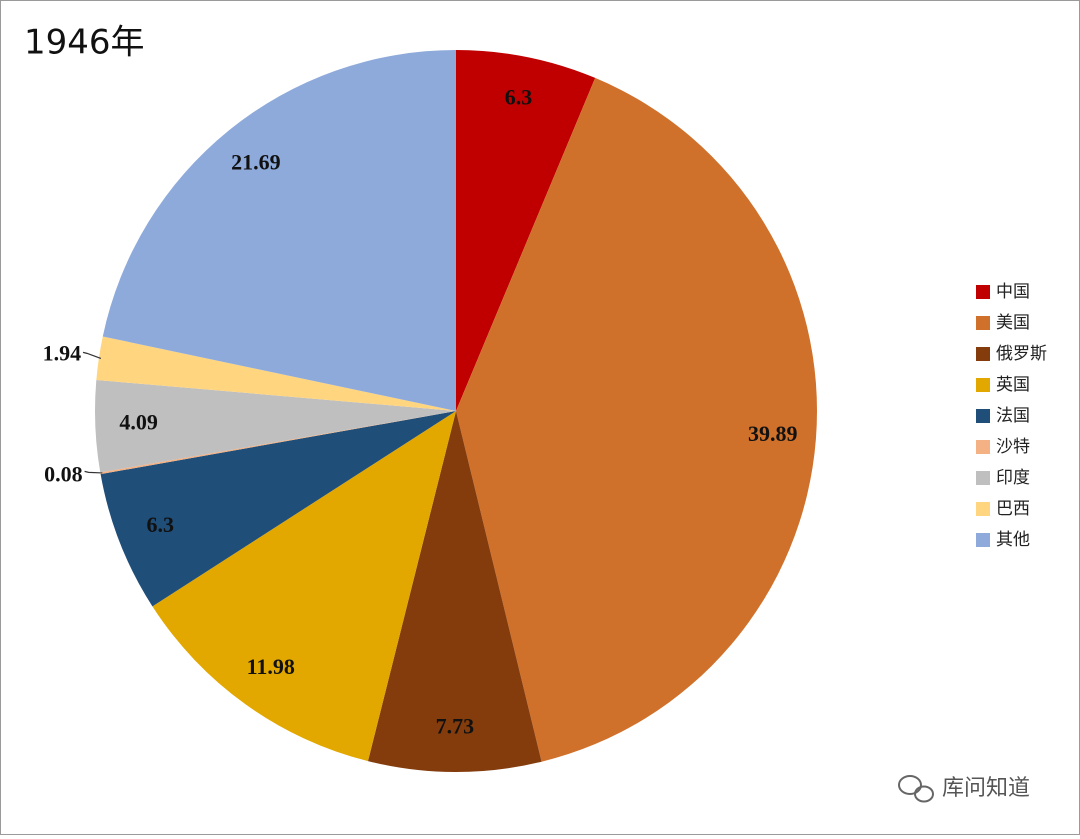 Image resolution: width=1080 pixels, height=839 pixels. Describe the element at coordinates (1013, 540) in the screenshot. I see `legend-label: 其他` at that location.